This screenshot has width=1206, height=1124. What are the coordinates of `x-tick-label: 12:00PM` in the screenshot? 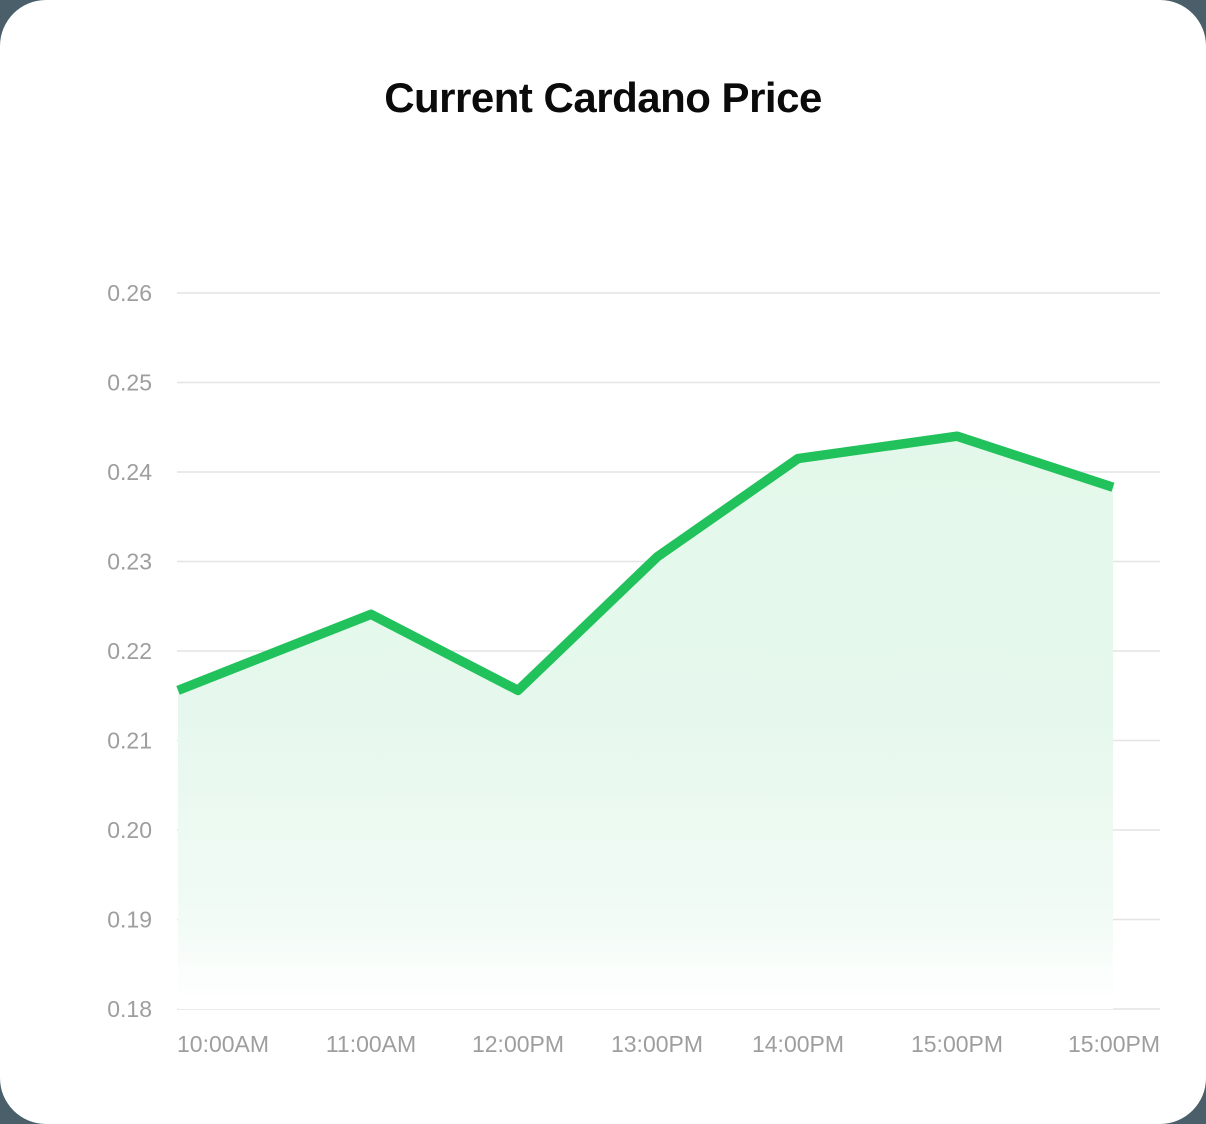 It's located at (518, 1044).